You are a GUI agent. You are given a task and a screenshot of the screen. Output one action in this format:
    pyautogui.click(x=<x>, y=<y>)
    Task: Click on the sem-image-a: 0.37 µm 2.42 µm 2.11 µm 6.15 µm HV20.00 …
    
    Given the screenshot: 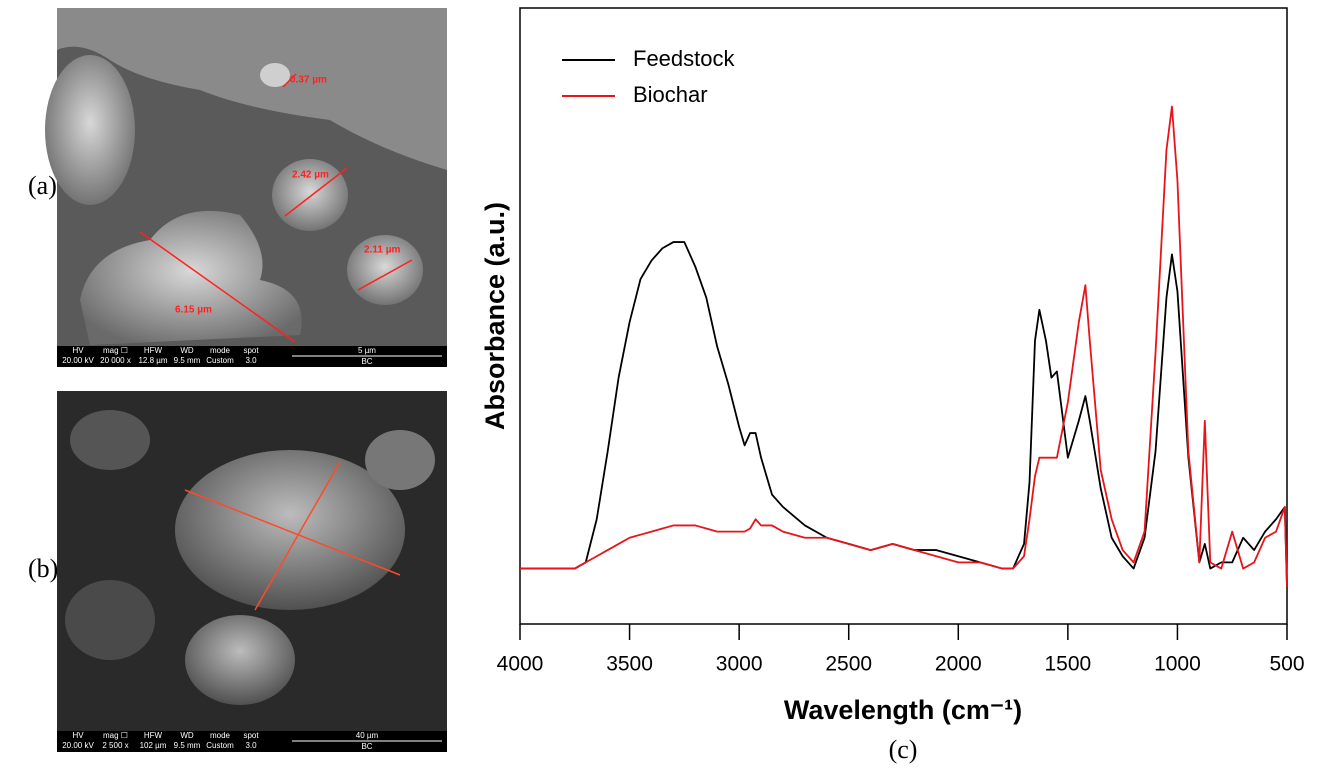 What is the action you would take?
    pyautogui.click(x=246, y=187)
    